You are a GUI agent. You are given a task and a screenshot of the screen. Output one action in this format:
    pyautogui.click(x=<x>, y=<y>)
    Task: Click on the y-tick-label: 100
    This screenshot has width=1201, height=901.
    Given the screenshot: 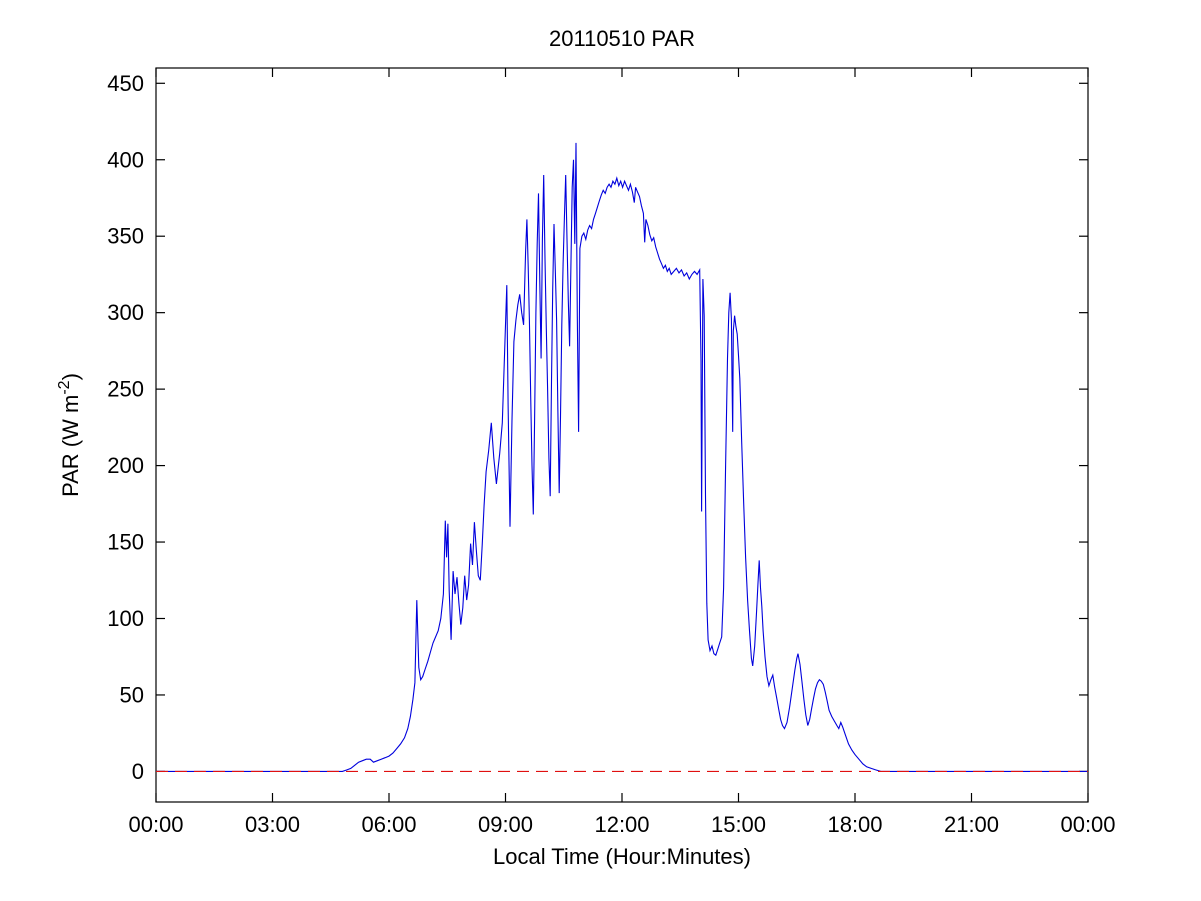 What is the action you would take?
    pyautogui.click(x=125, y=618)
    